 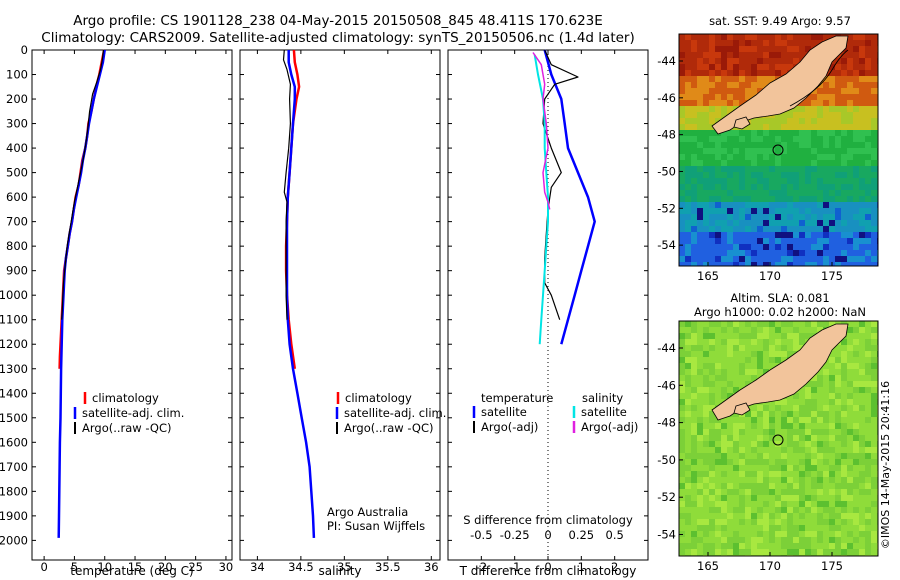 I want to click on sla-map-frame, so click(x=778, y=438).